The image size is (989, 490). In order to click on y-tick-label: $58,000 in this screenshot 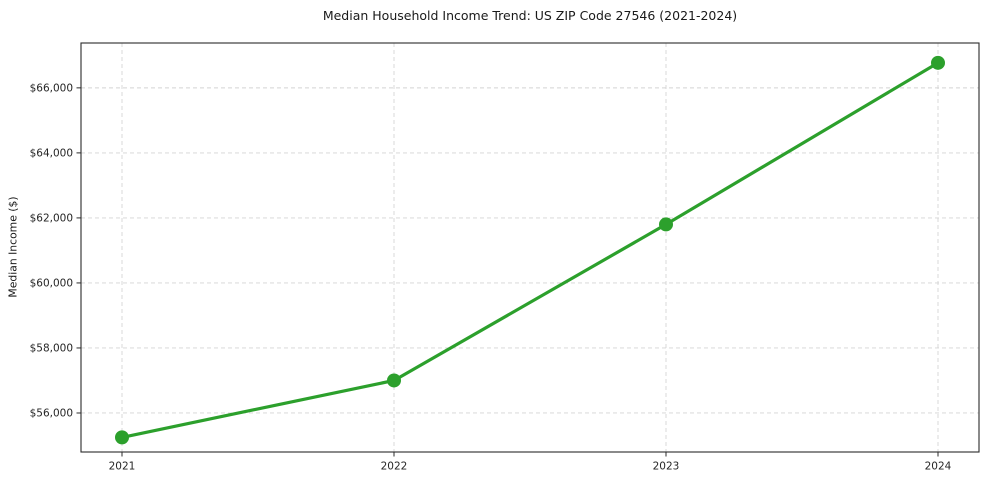, I will do `click(51, 349)`.